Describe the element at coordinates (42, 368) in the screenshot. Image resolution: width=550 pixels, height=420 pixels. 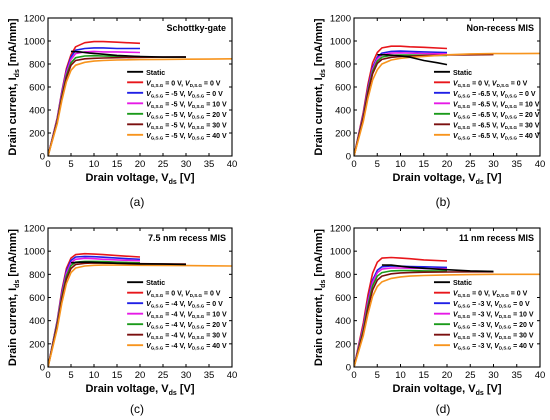
I see `y-tick-label: 0` at that location.